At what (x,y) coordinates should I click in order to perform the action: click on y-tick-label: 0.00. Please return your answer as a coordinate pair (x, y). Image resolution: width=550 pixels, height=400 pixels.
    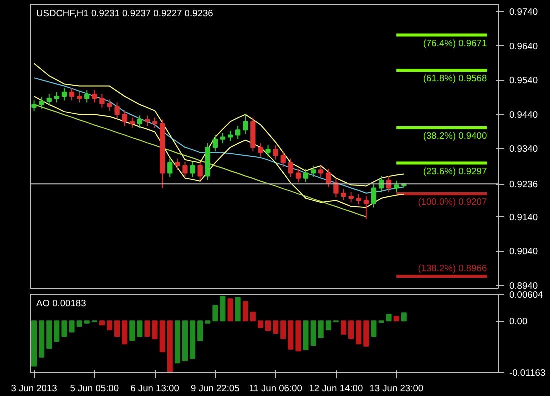
    Looking at the image, I should click on (519, 321).